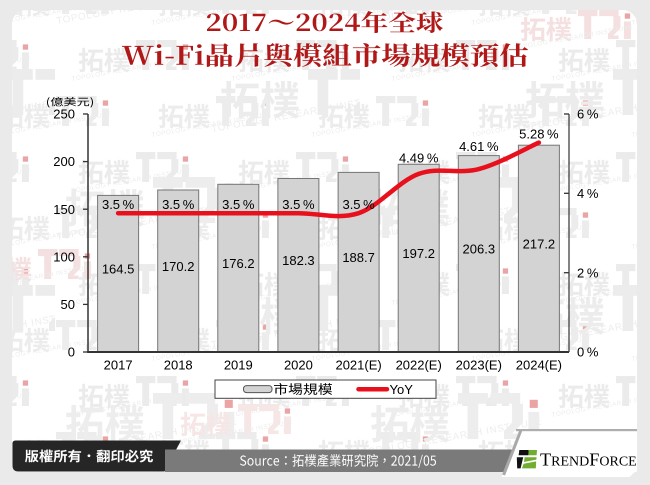 The height and width of the screenshot is (485, 650). Describe the element at coordinates (419, 157) in the screenshot. I see `svg-text: 4.49 %` at that location.